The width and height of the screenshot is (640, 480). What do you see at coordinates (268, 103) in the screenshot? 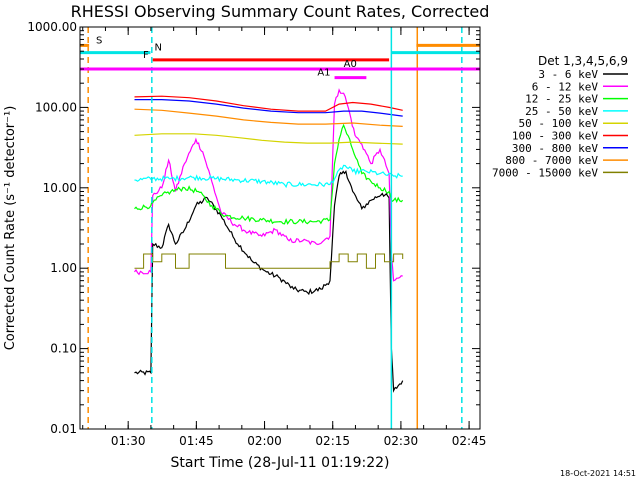
I see `series-line-100-300-kev` at bounding box center [268, 103].